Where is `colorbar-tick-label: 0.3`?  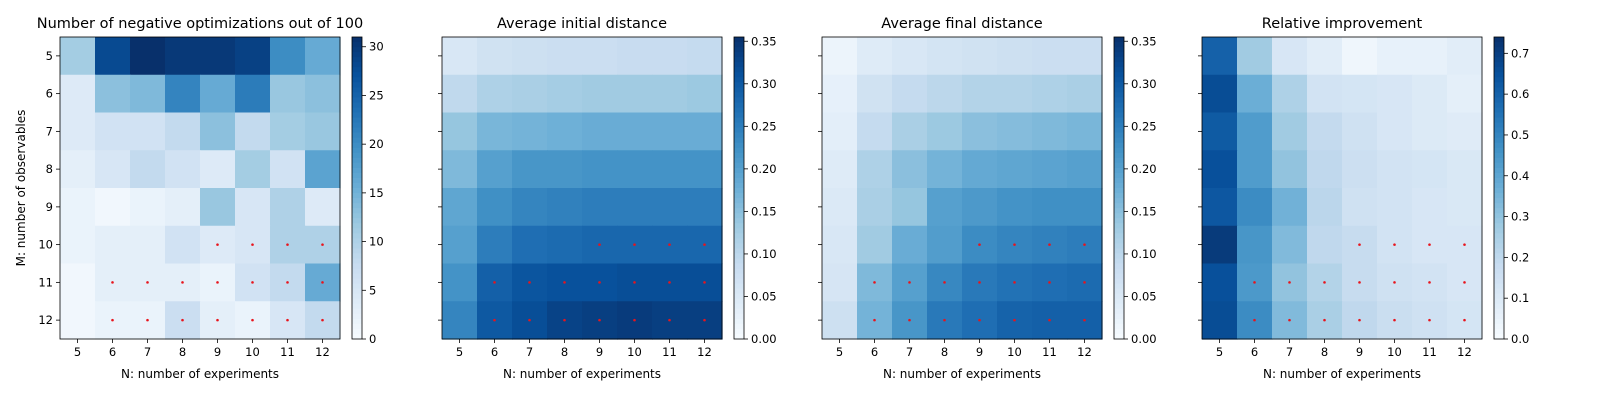
colorbar-tick-label: 0.3 is located at coordinates (1520, 217).